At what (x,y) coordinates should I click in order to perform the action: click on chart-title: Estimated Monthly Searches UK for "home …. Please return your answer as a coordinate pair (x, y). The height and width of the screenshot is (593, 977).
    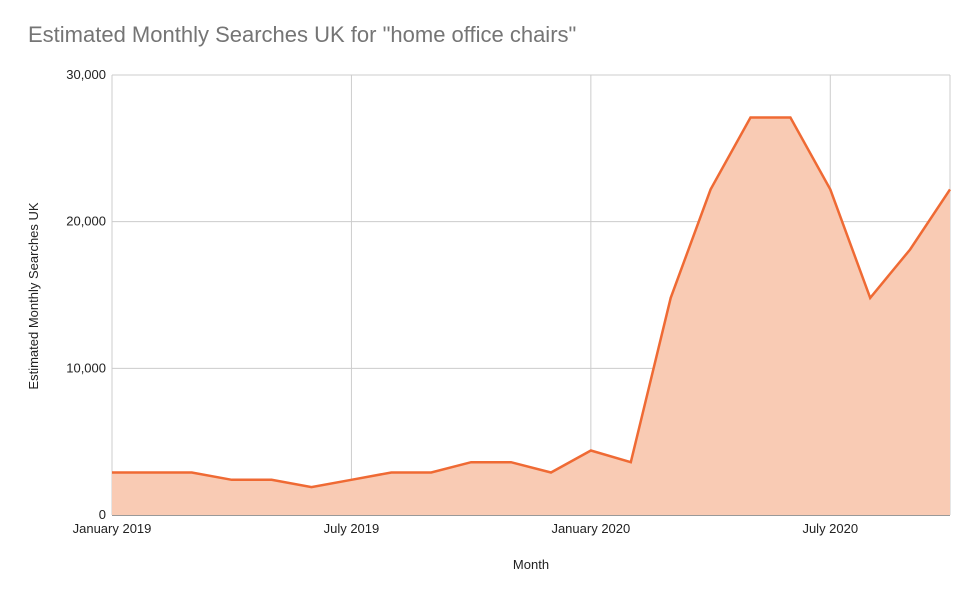
    Looking at the image, I should click on (302, 34).